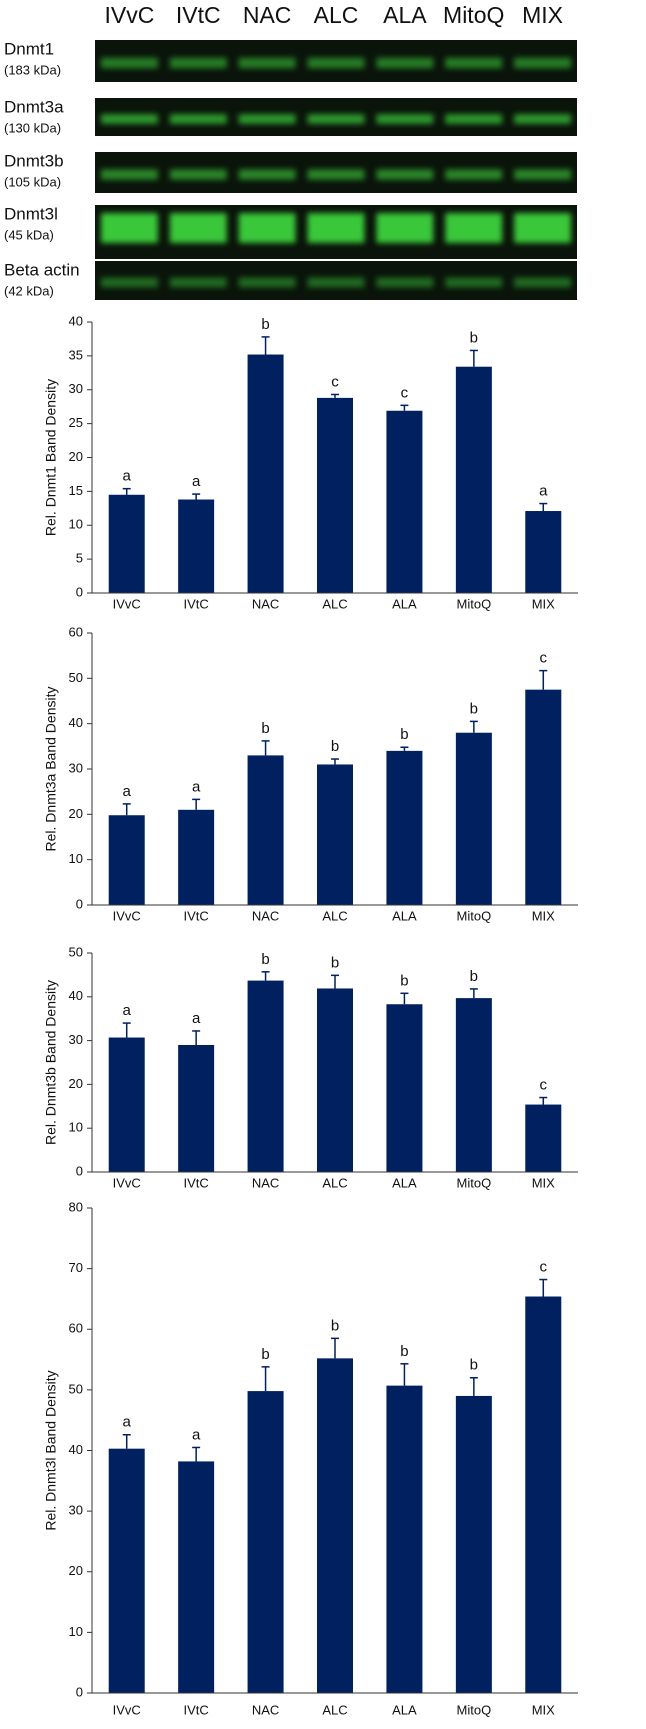 This screenshot has width=646, height=1729. Describe the element at coordinates (76, 631) in the screenshot. I see `y-tick-label: 60` at that location.